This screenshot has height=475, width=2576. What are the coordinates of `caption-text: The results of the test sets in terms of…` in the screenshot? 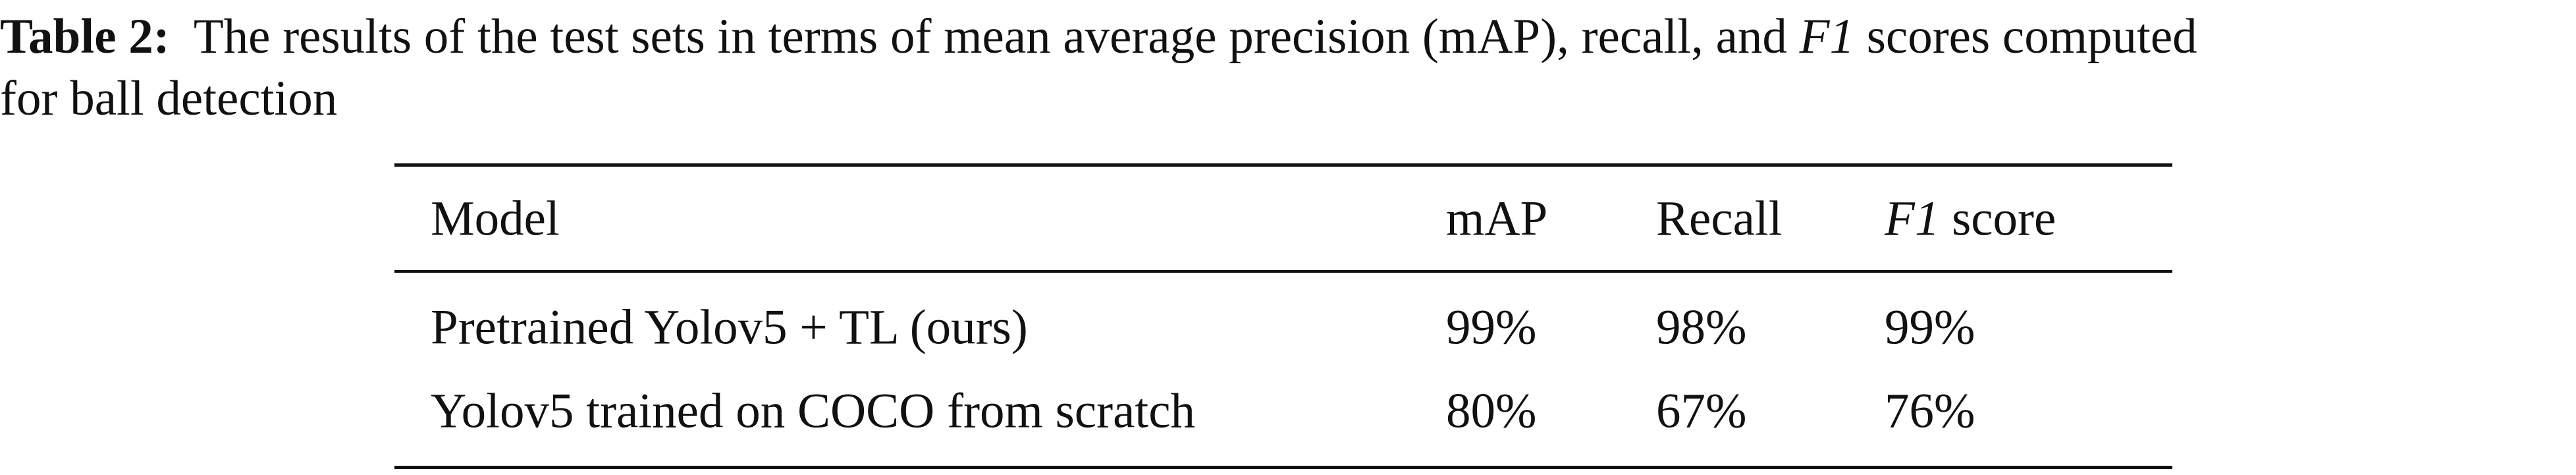 It's located at (990, 36).